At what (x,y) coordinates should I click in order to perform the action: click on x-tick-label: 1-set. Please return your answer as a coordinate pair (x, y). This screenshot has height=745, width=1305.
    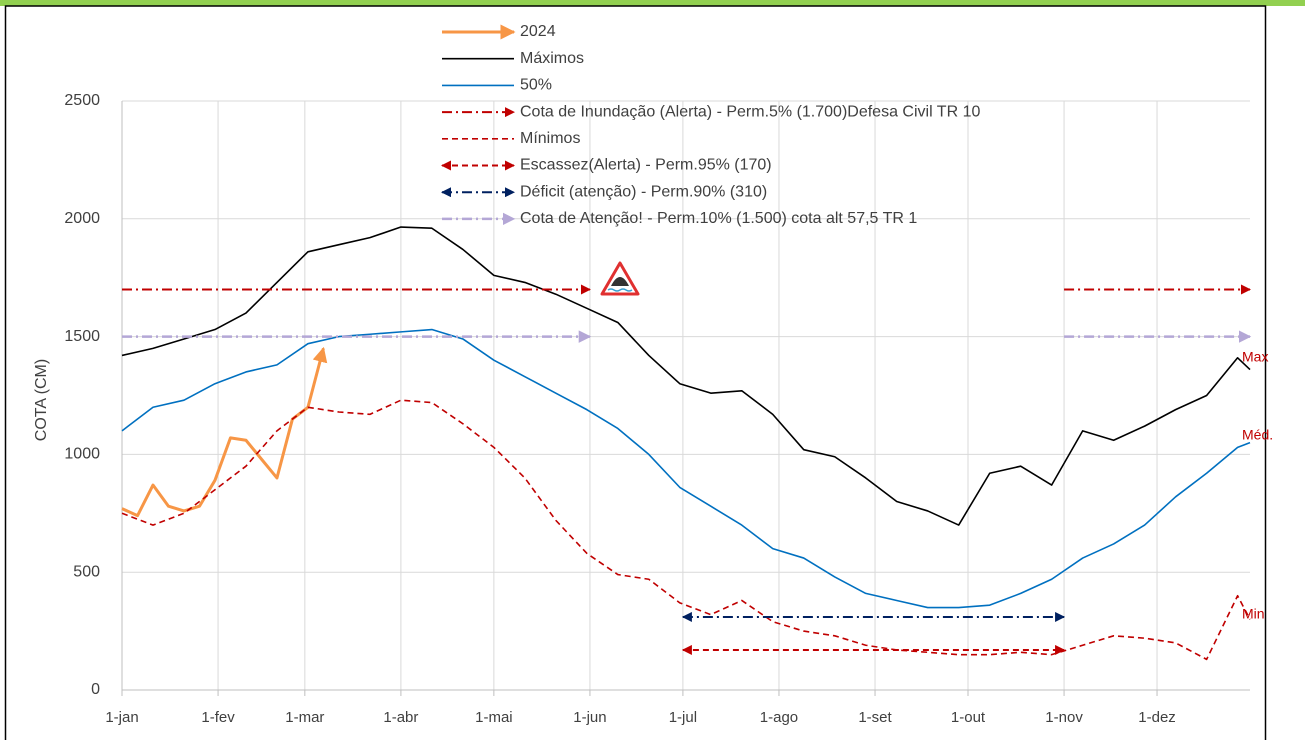
    Looking at the image, I should click on (875, 717).